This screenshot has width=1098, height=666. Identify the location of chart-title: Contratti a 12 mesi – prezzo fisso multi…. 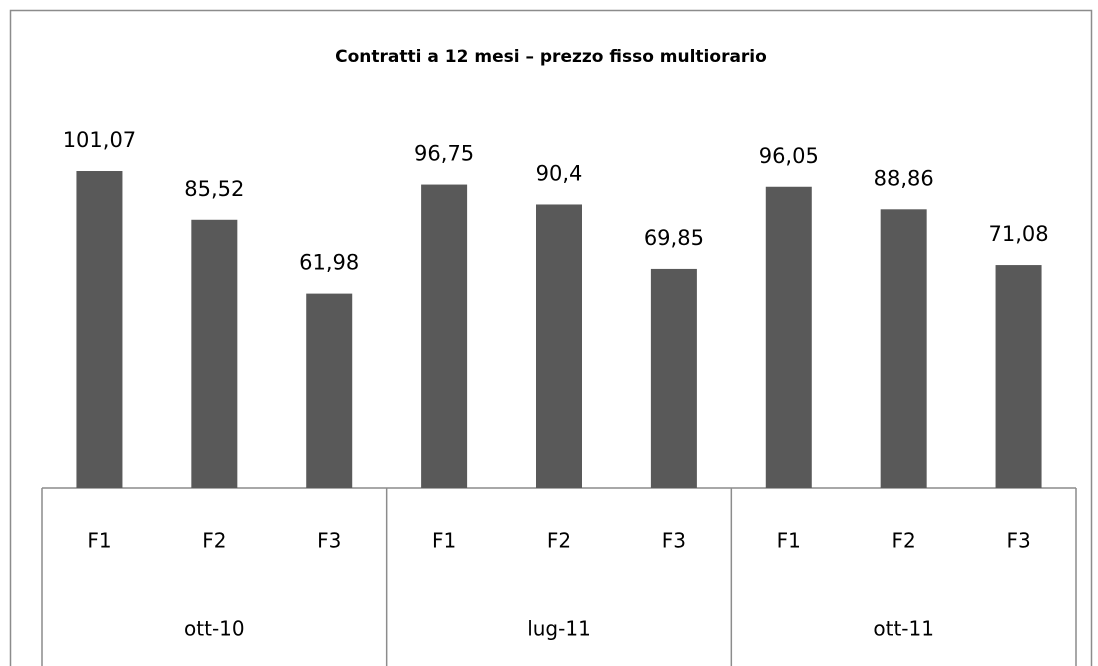
(551, 57).